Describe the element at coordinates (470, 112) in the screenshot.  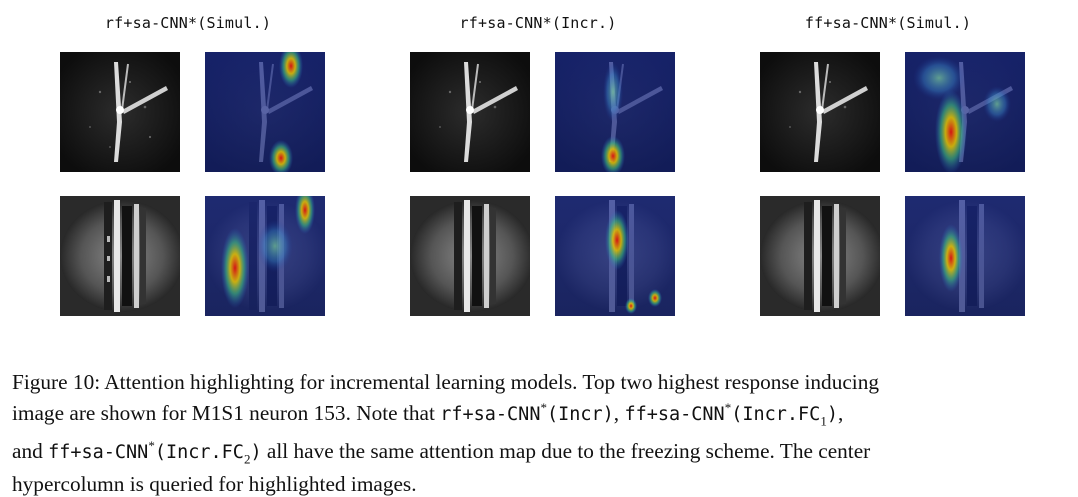
I see `panel2-row1-original` at that location.